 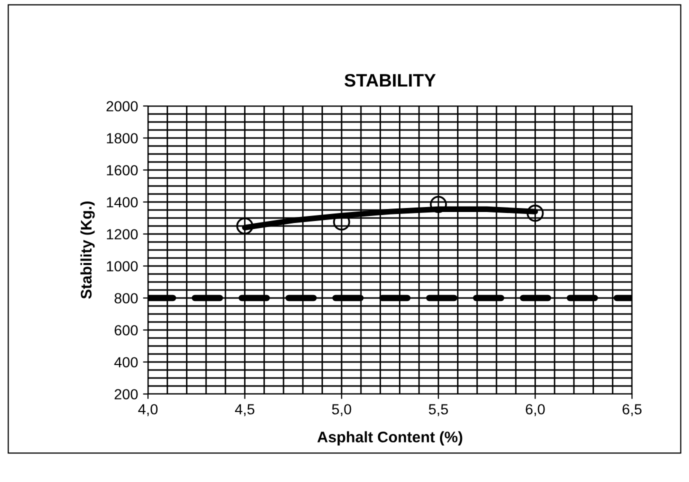 What do you see at coordinates (122, 266) in the screenshot?
I see `y-tick-label: 1000` at bounding box center [122, 266].